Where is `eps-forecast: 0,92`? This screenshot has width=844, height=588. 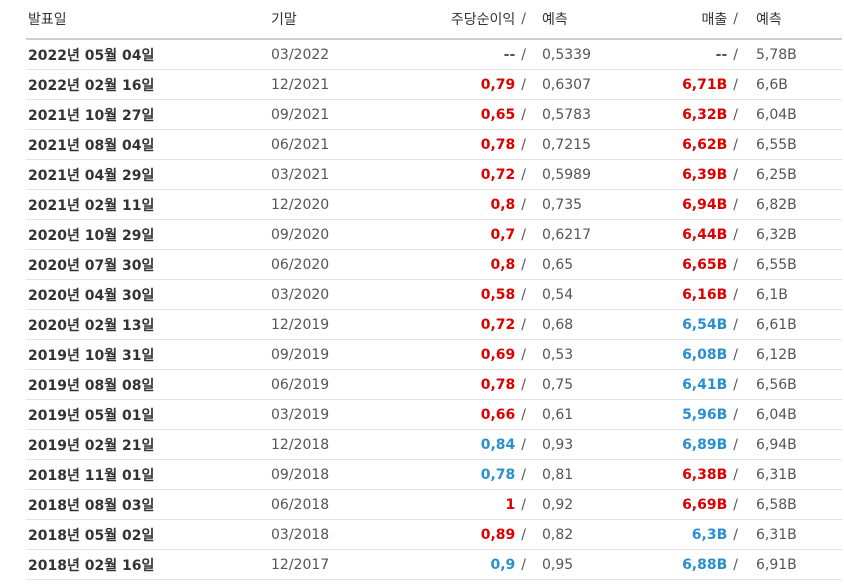 eps-forecast: 0,92 is located at coordinates (558, 504).